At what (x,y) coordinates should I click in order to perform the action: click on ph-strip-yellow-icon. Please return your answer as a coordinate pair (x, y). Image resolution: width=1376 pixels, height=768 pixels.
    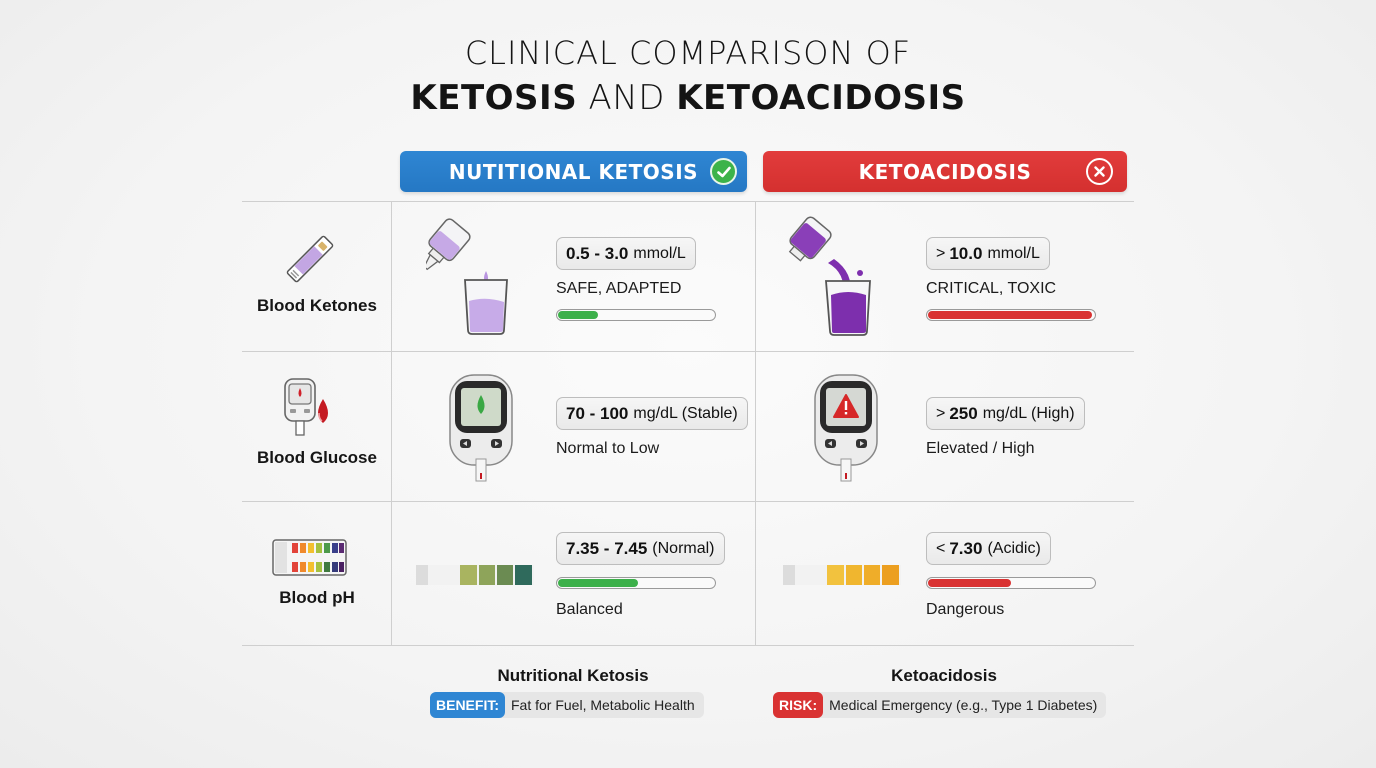
    Looking at the image, I should click on (842, 577).